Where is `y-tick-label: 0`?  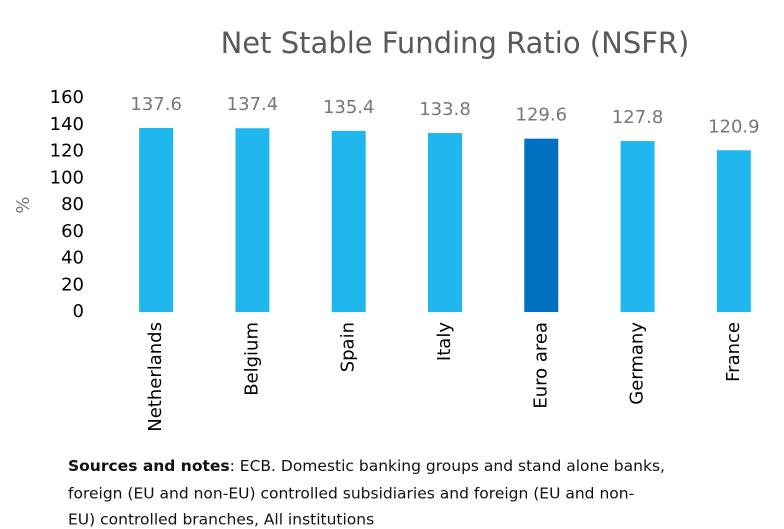
y-tick-label: 0 is located at coordinates (78, 311).